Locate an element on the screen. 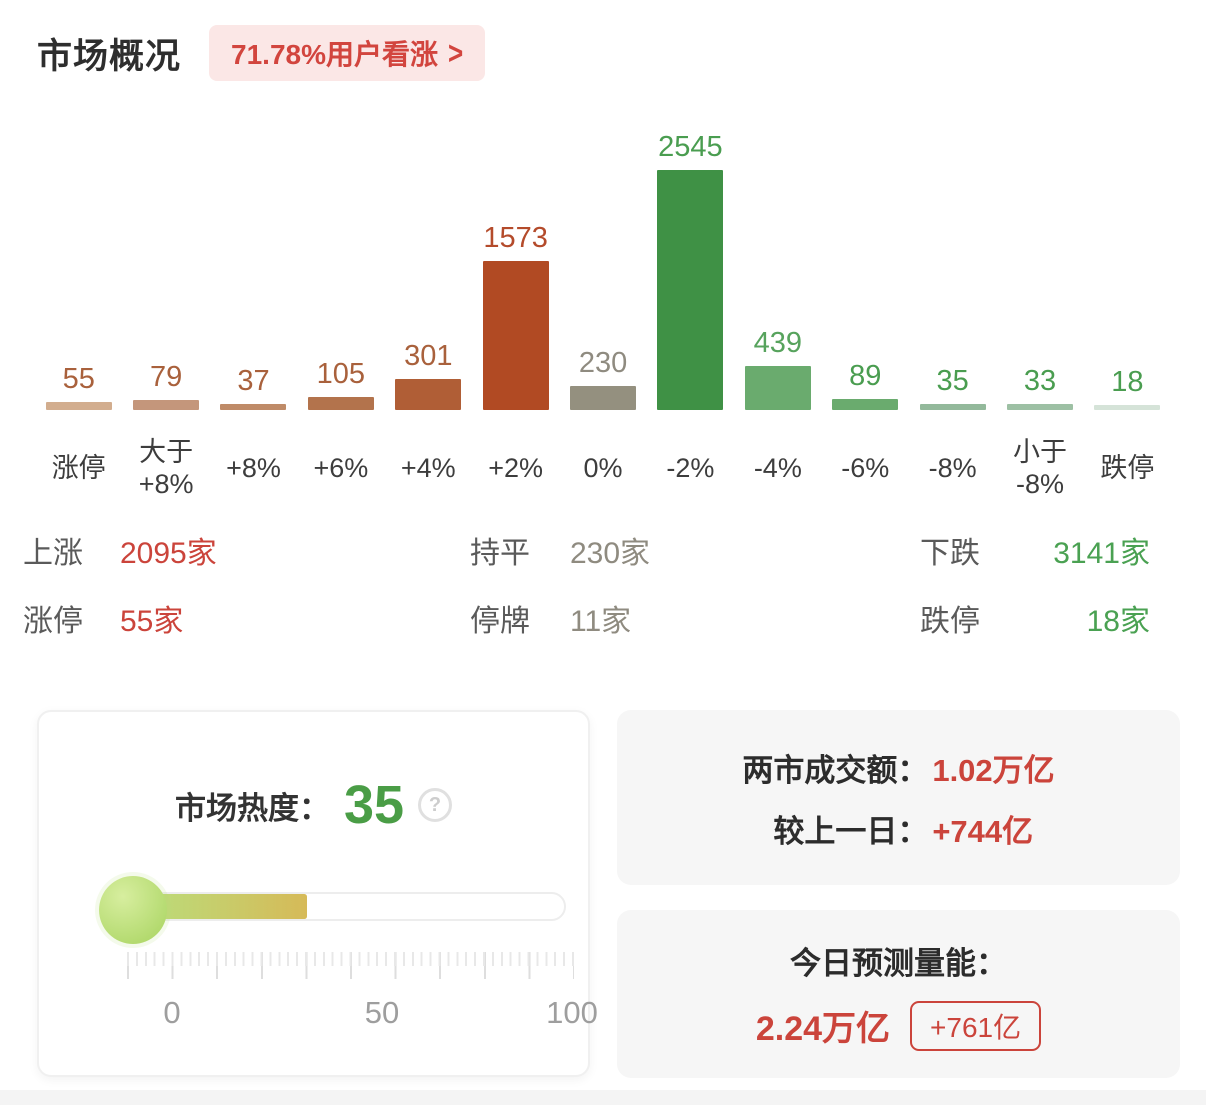  help-icon: ? is located at coordinates (435, 805).